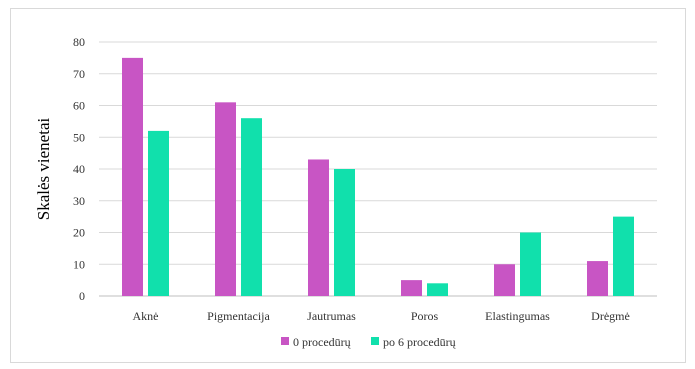 This screenshot has width=695, height=369. What do you see at coordinates (79, 74) in the screenshot?
I see `y-tick-label: 70` at bounding box center [79, 74].